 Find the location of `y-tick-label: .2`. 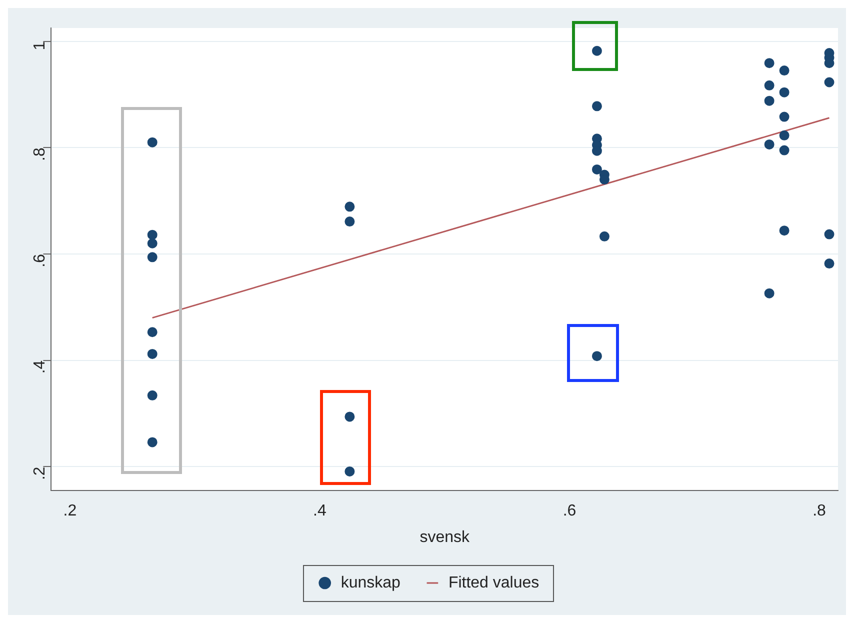

y-tick-label: .2 is located at coordinates (40, 473).